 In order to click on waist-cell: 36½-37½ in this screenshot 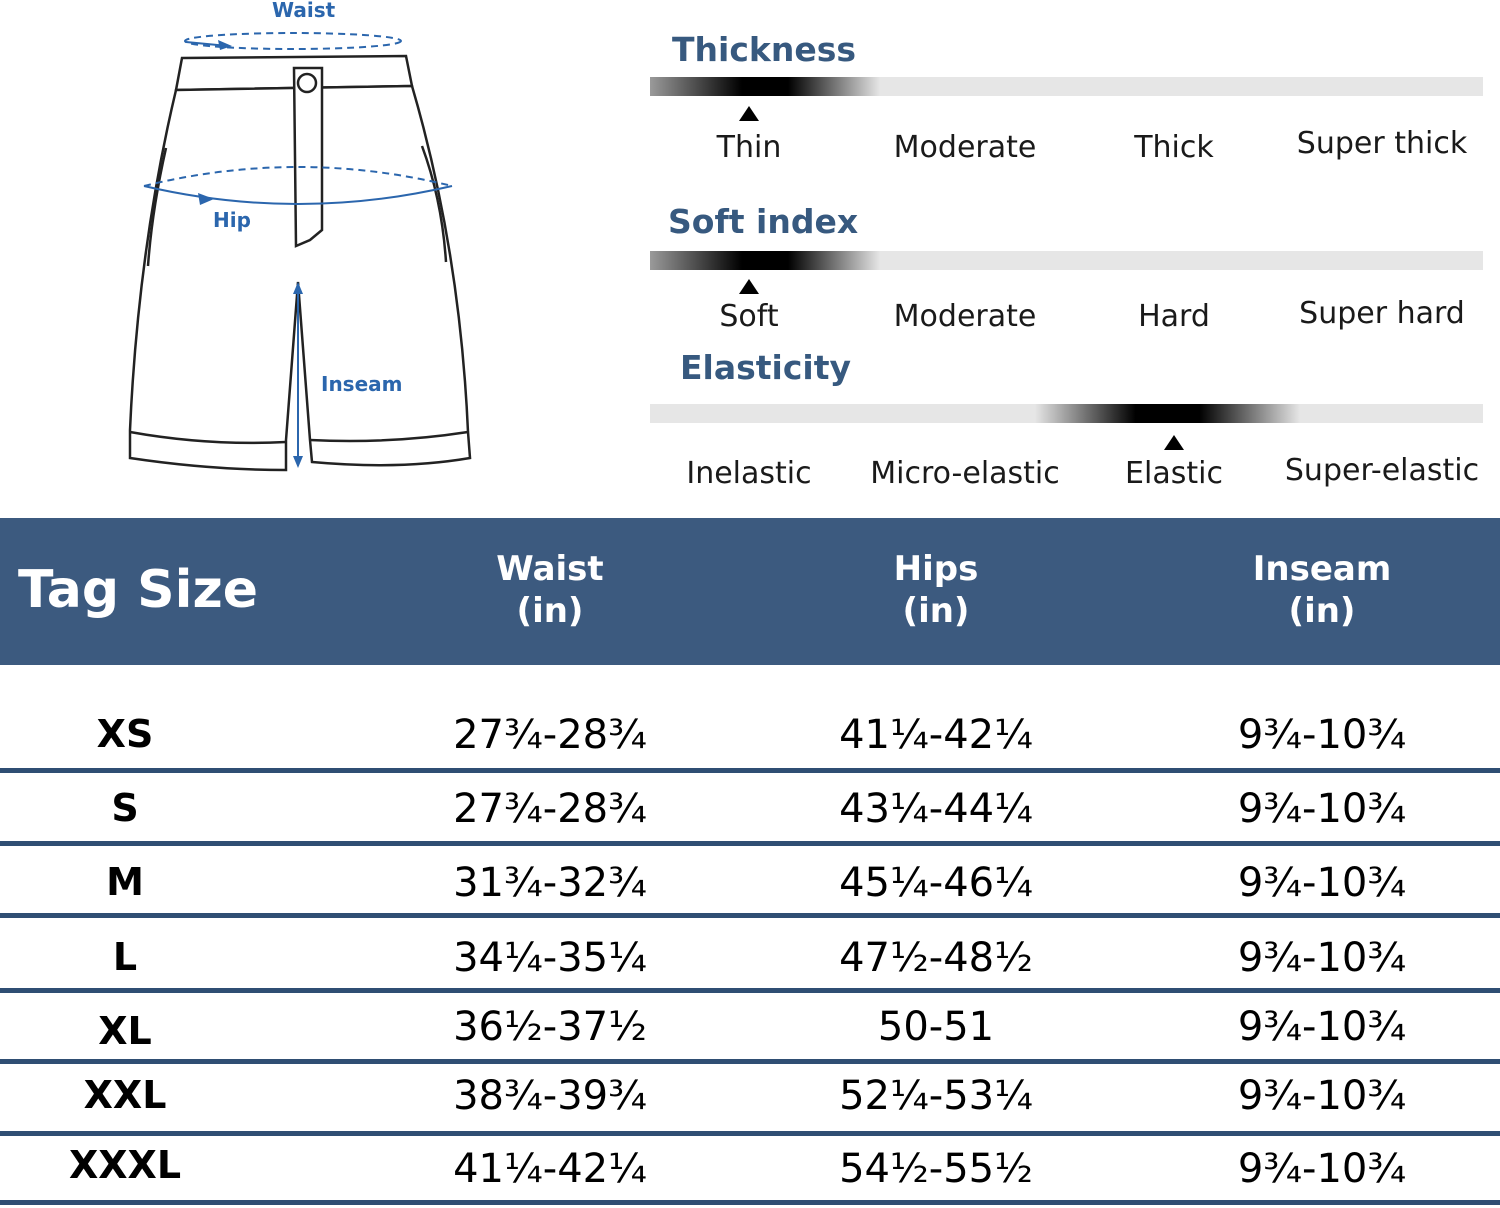, I will do `click(550, 1027)`.